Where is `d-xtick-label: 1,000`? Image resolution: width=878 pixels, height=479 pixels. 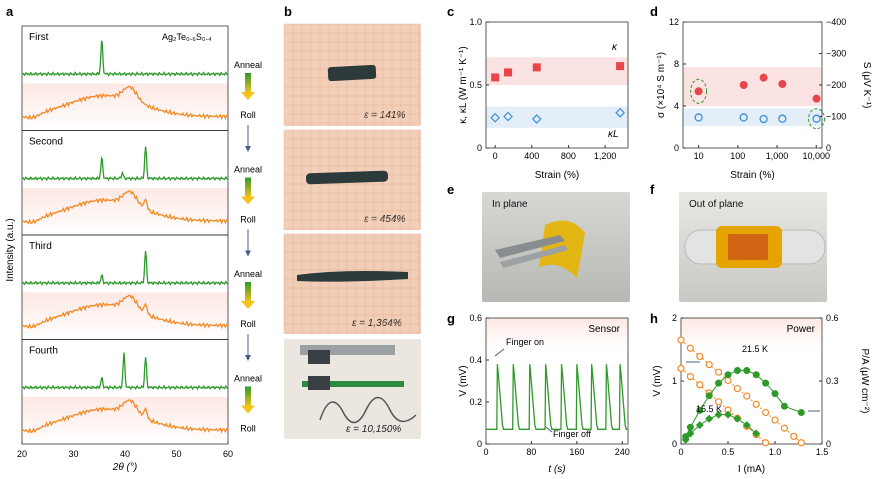
d-xtick-label: 1,000 is located at coordinates (777, 156).